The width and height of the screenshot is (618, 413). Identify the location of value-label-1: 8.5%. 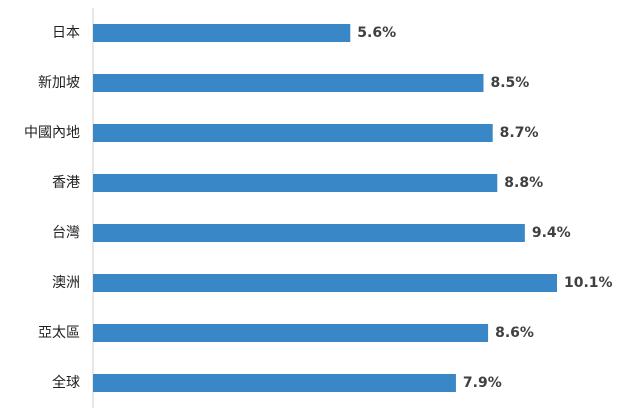
(509, 83).